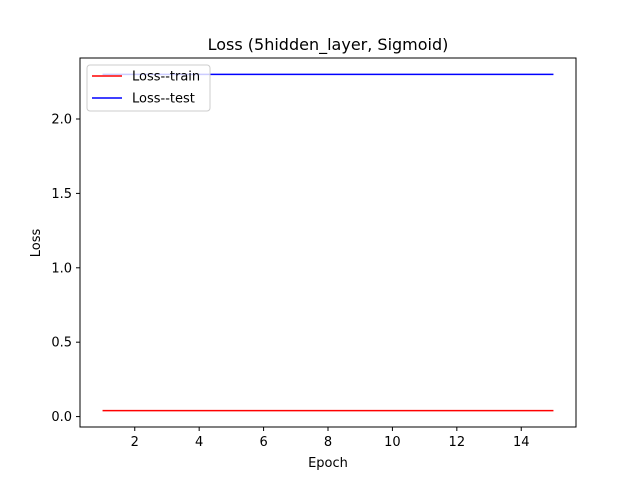 Image resolution: width=640 pixels, height=480 pixels. What do you see at coordinates (163, 99) in the screenshot?
I see `legend-label: Loss--test` at bounding box center [163, 99].